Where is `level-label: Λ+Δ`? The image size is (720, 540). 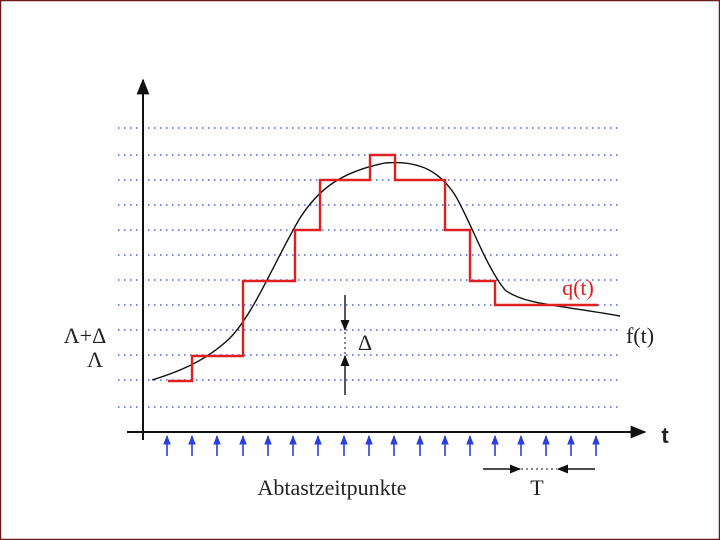
level-label: Λ+Δ is located at coordinates (85, 335).